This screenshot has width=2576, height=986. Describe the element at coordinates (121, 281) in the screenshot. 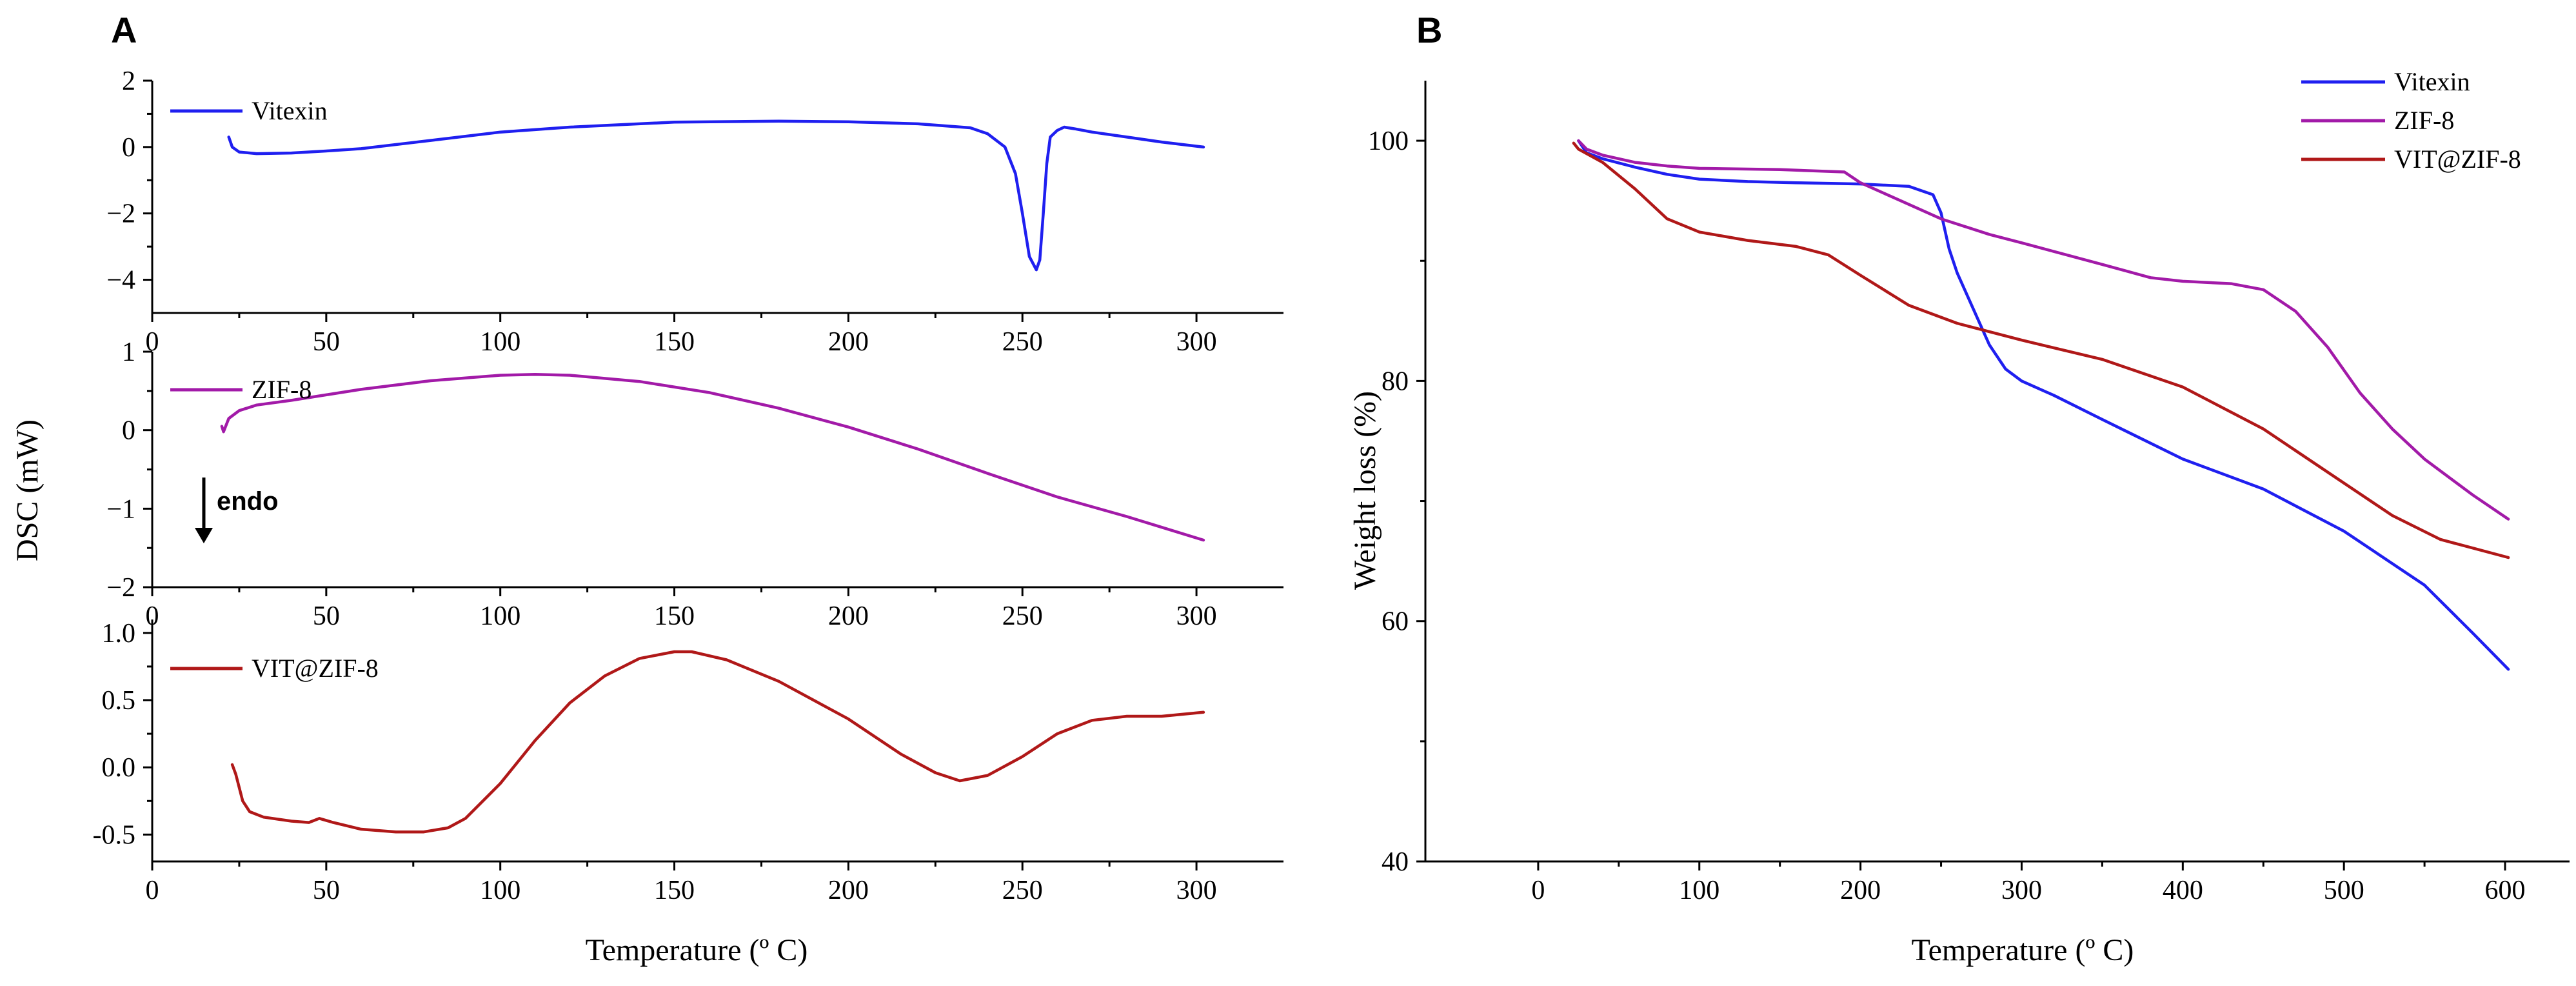

I see `y-tick-label: −4` at that location.